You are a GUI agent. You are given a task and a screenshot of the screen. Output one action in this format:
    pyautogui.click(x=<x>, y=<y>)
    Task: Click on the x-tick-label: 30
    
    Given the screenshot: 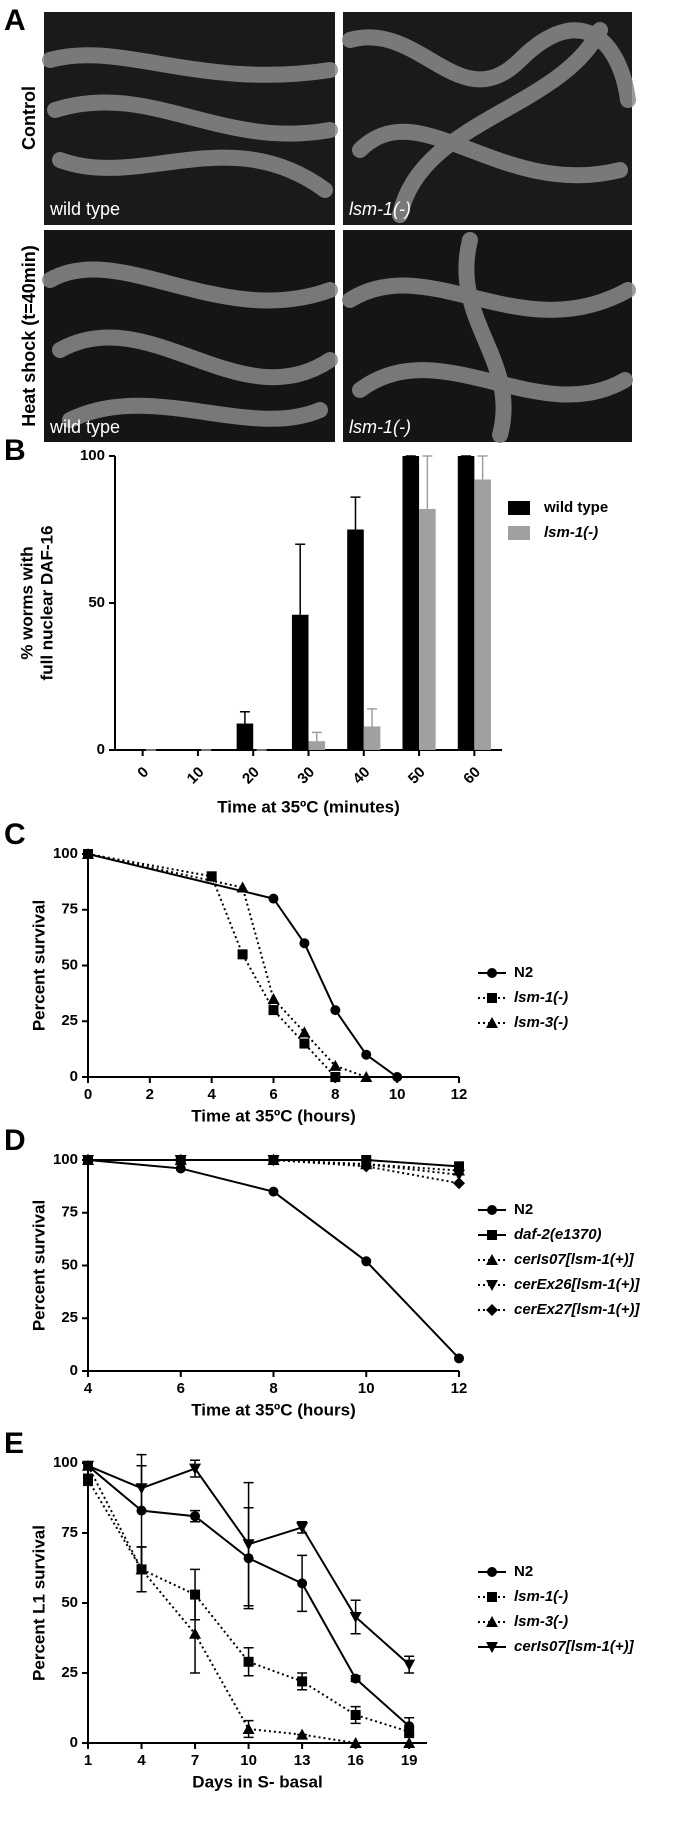 What is the action you would take?
    pyautogui.click(x=306, y=776)
    